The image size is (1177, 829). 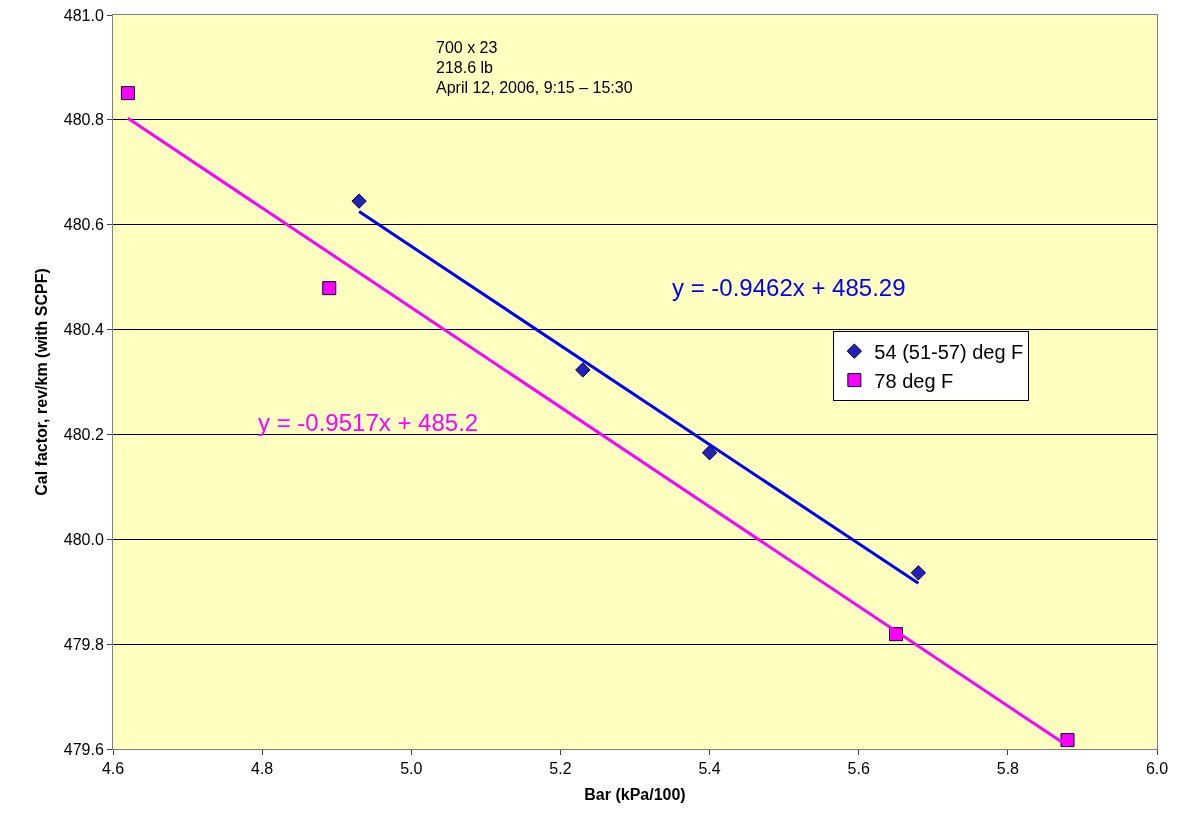 What do you see at coordinates (411, 769) in the screenshot?
I see `x-tick-label: 5.0` at bounding box center [411, 769].